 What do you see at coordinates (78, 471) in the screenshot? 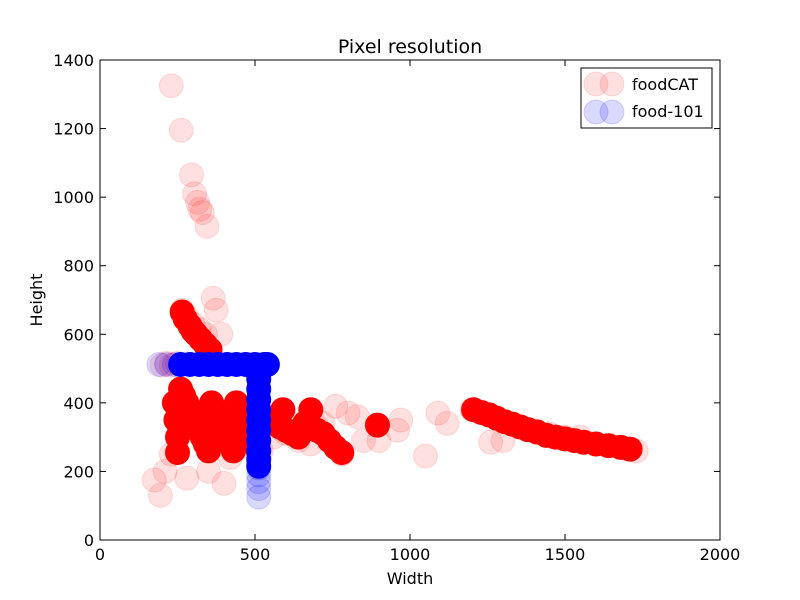
I see `y-tick-label: 200` at bounding box center [78, 471].